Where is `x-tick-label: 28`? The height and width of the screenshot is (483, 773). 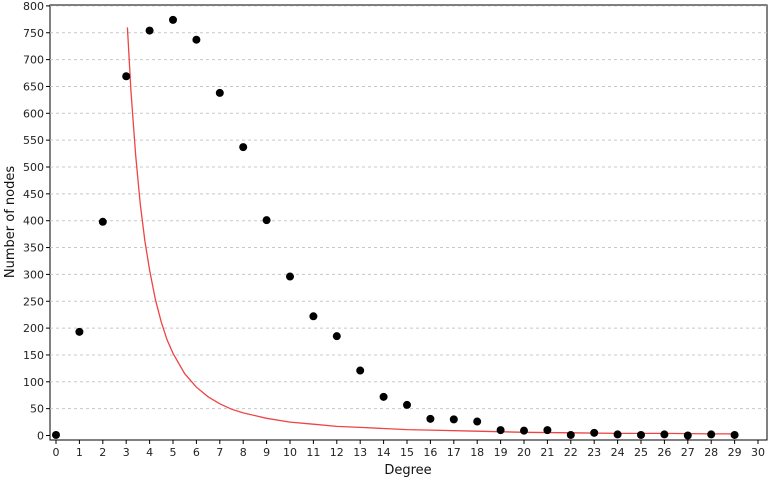
x-tick-label: 28 is located at coordinates (711, 452).